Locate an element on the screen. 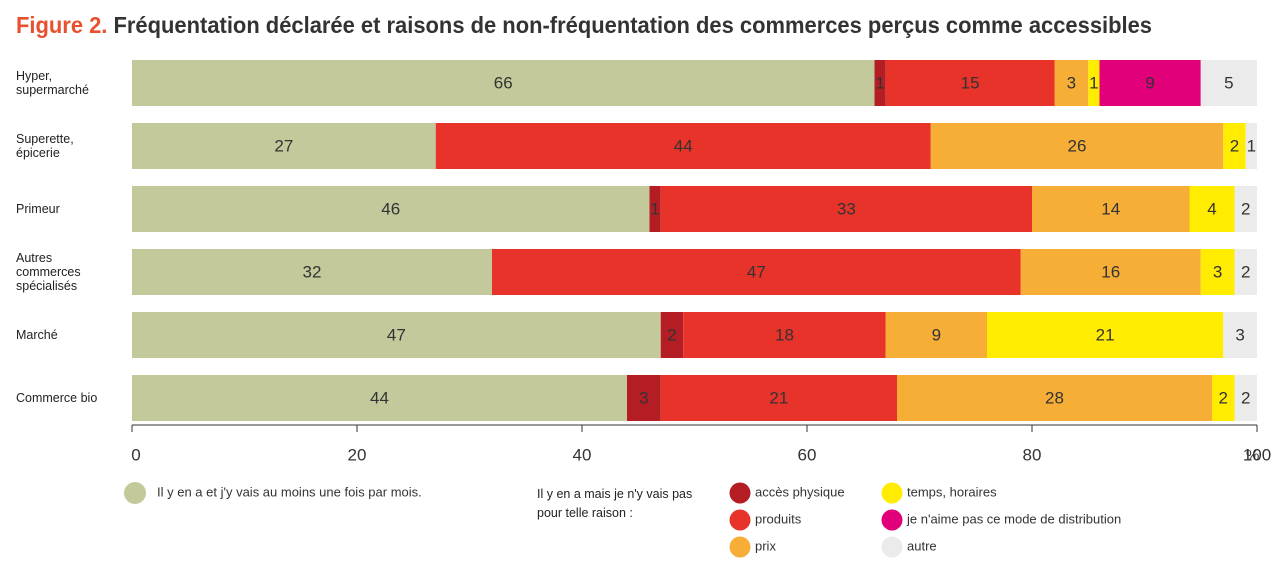 The width and height of the screenshot is (1284, 569). category-label: Superette, épicerie is located at coordinates (45, 146).